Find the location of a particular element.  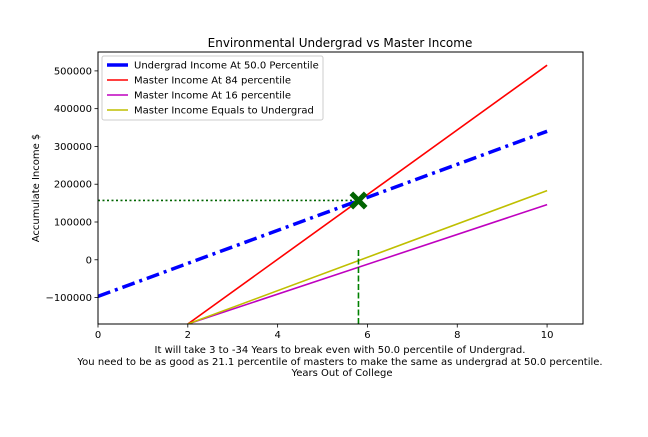

y-tick-label: 200000 is located at coordinates (73, 185).